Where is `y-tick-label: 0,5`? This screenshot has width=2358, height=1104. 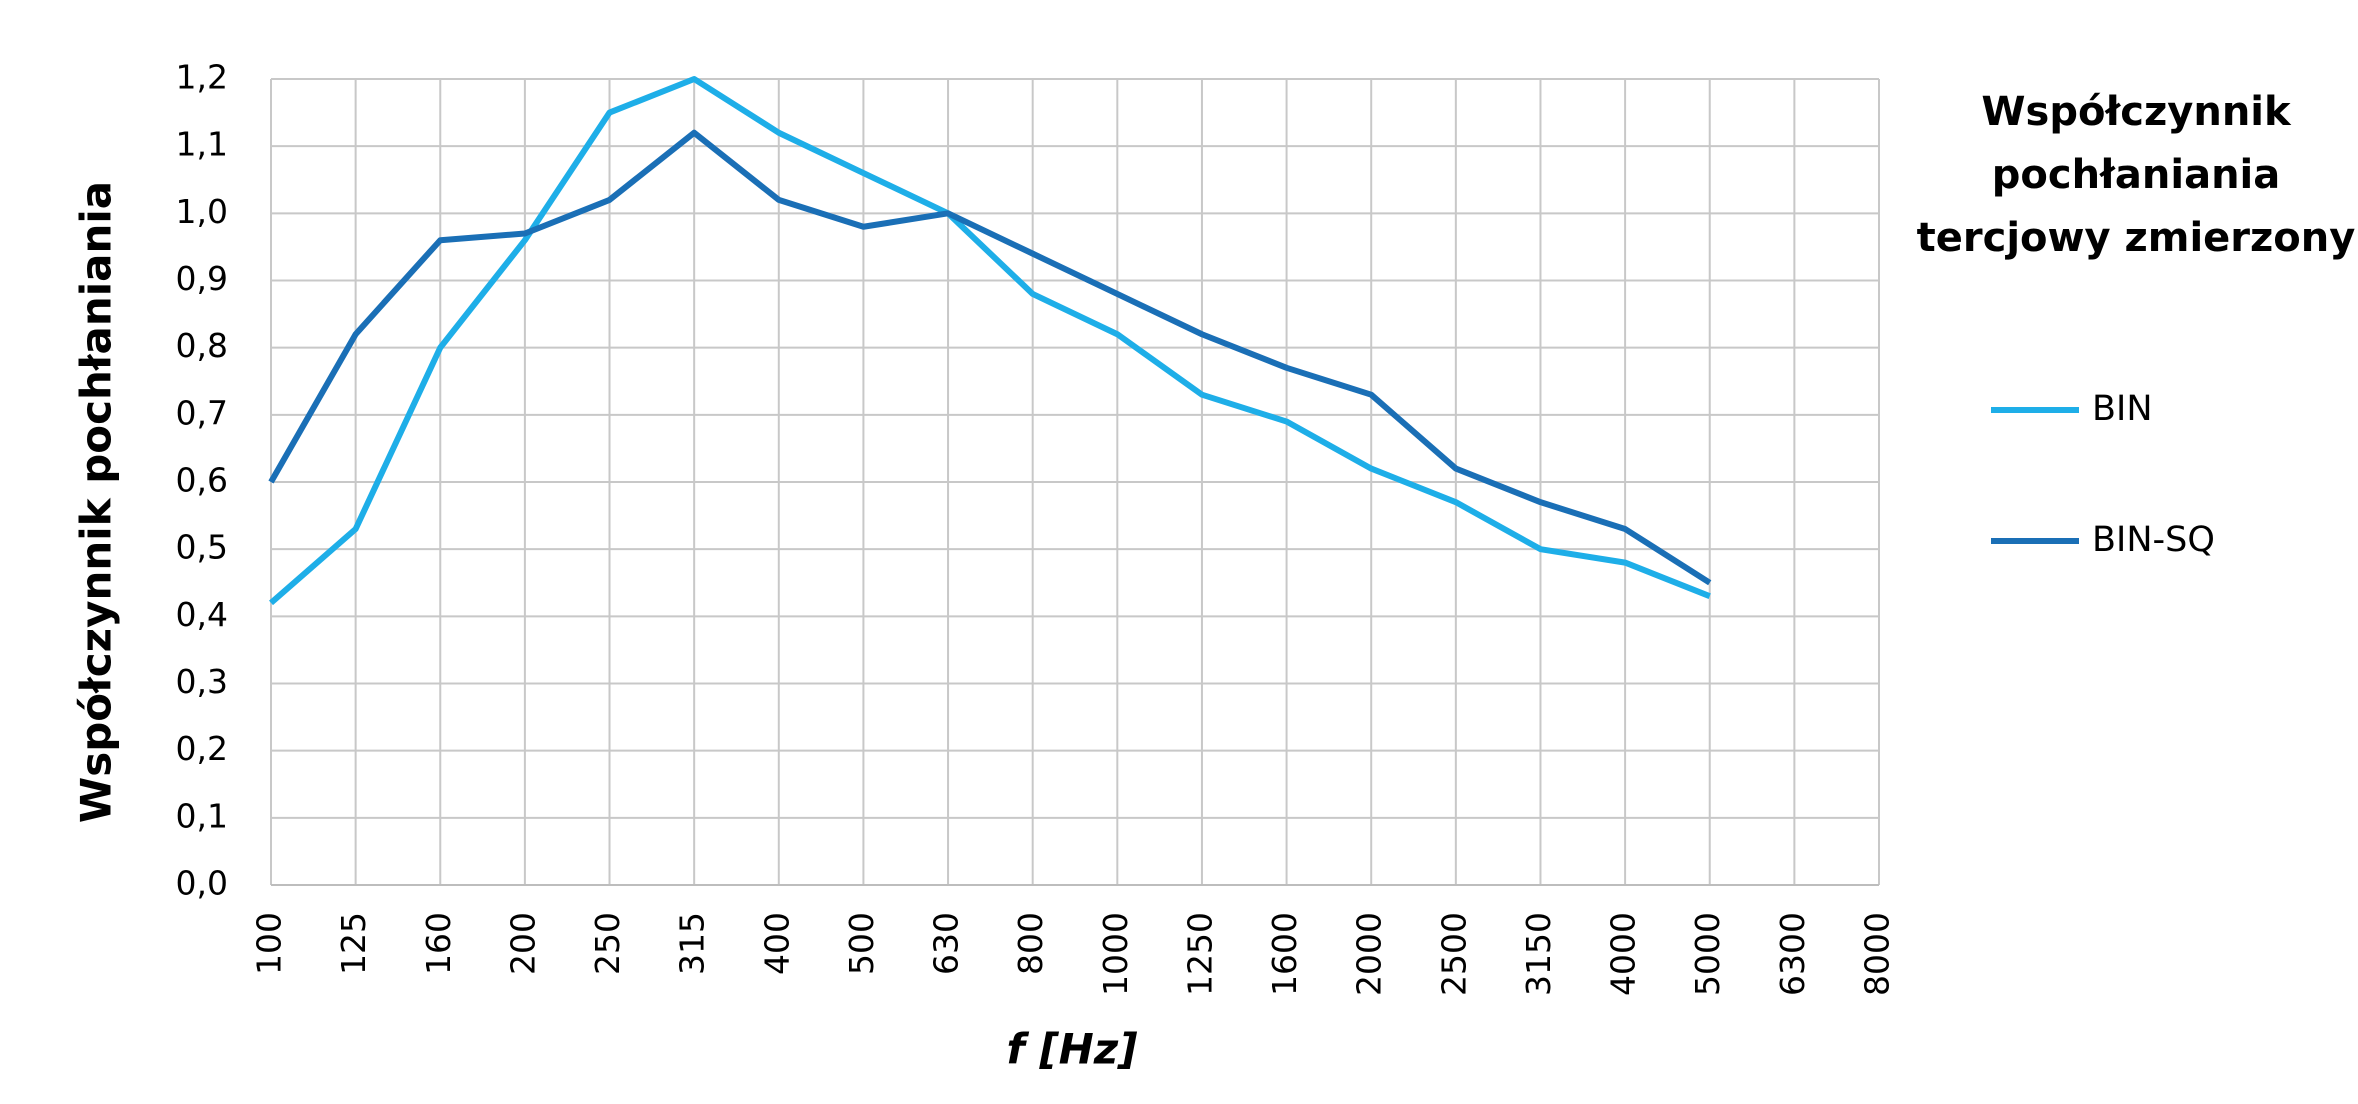
y-tick-label: 0,5 is located at coordinates (202, 547).